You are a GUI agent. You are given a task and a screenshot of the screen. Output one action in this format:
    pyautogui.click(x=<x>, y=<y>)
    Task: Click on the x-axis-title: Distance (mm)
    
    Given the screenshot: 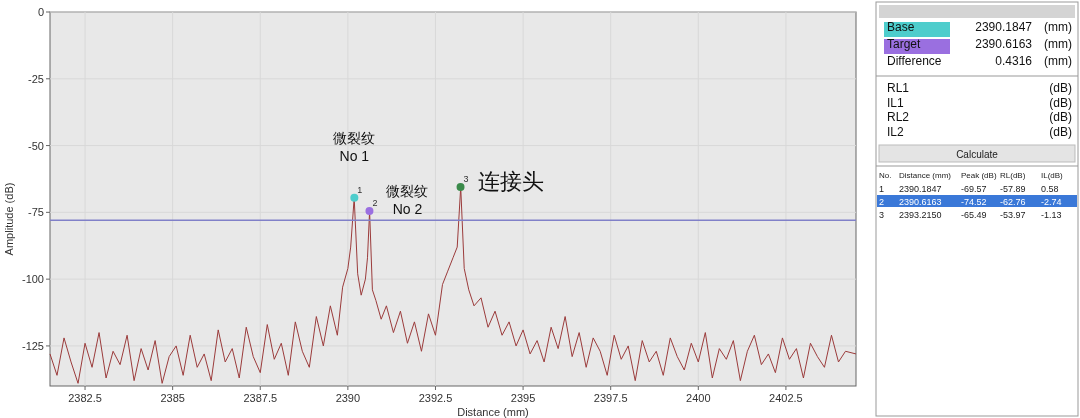 What is the action you would take?
    pyautogui.click(x=493, y=412)
    